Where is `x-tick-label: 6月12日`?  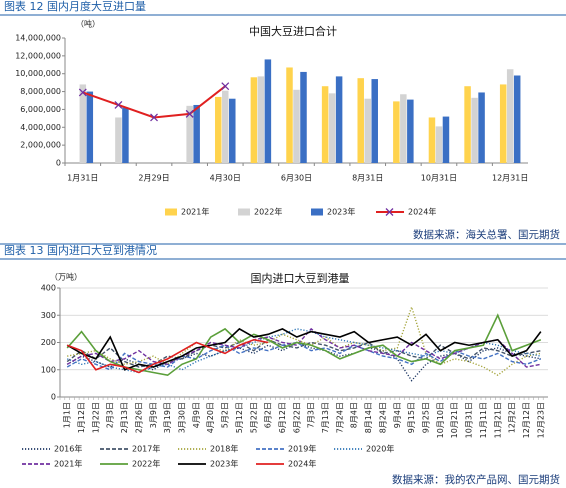
x-tick-label: 6月12日 is located at coordinates (282, 417).